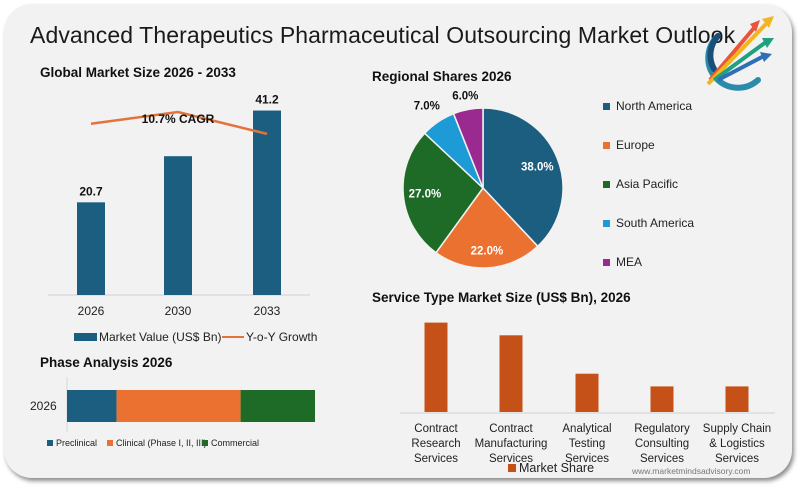  I want to click on service-type-title: Service Type Market Size (US$ Bn), 2026, so click(501, 297).